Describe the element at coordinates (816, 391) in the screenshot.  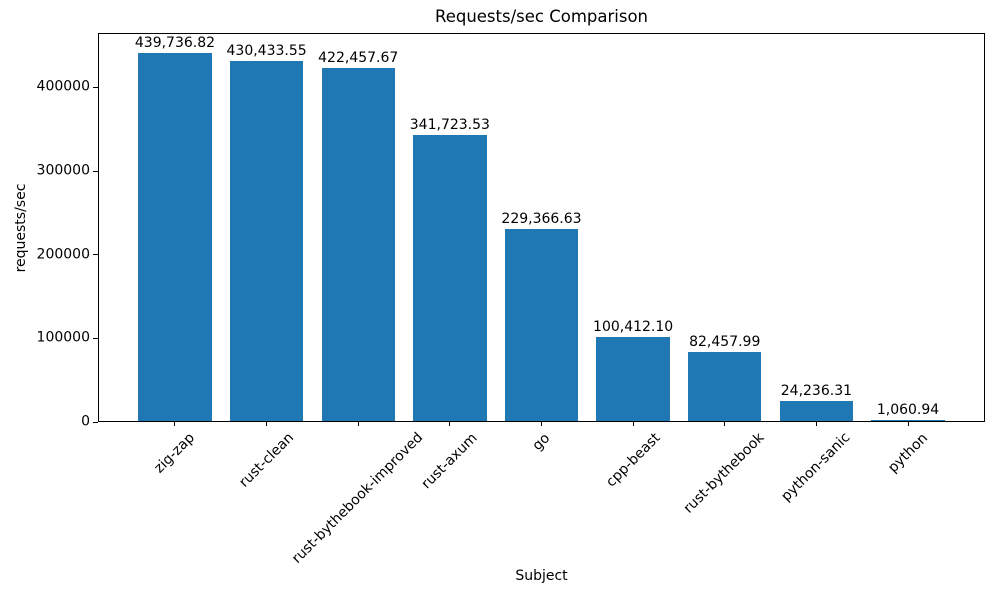
I see `bar-value-label: 24,236.31` at that location.